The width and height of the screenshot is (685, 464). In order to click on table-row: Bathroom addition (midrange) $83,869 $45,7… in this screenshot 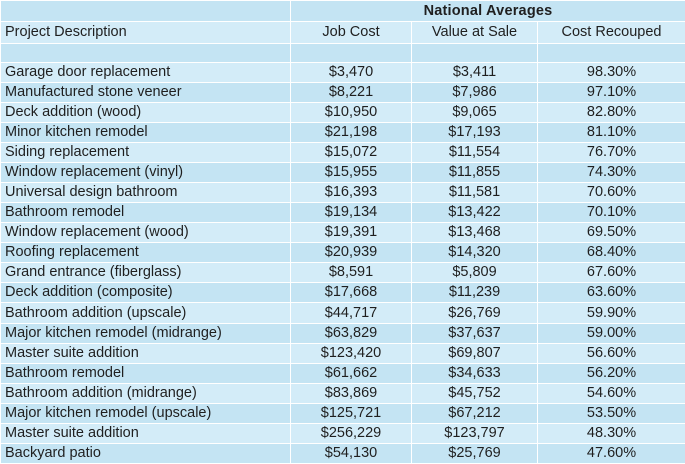, I will do `click(342, 393)`.